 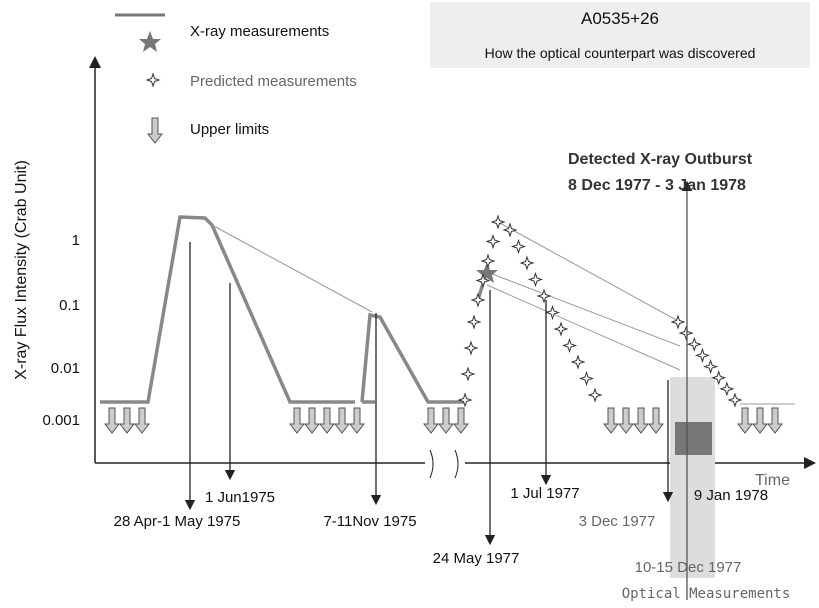 I want to click on legend-label: X-ray measurements, so click(x=259, y=31).